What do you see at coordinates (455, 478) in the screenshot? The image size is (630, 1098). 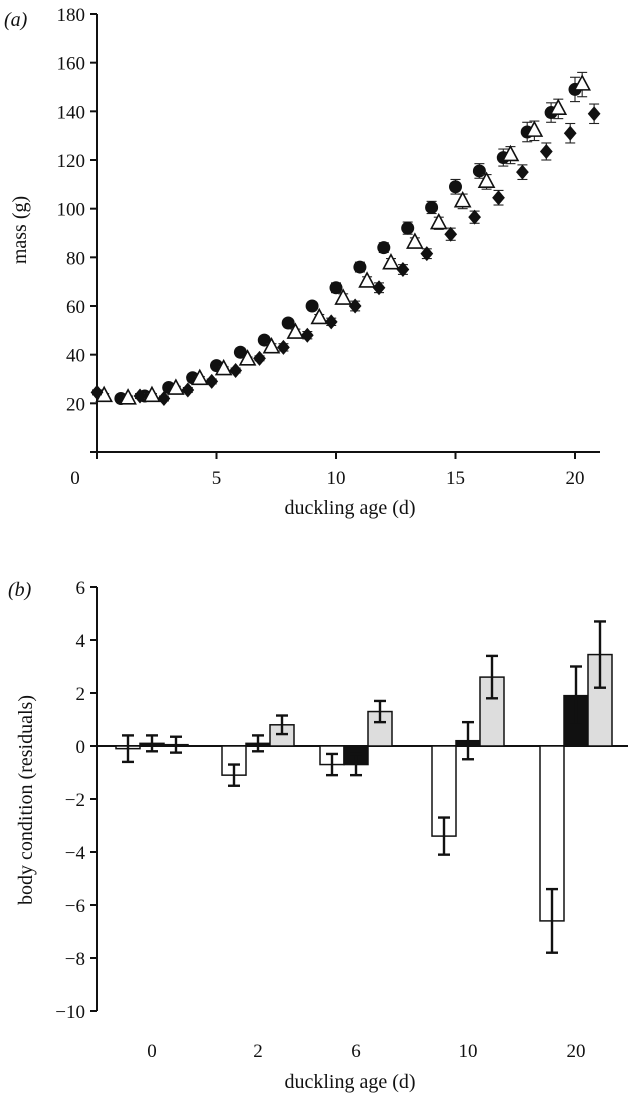 I see `panel-a-x-tick-label: 15` at bounding box center [455, 478].